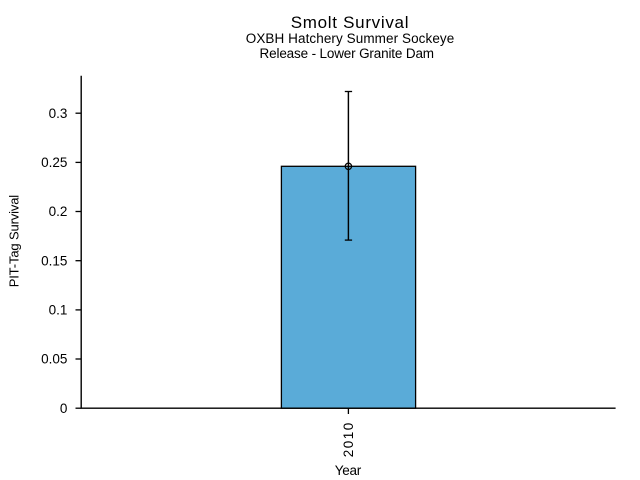 The height and width of the screenshot is (480, 640). I want to click on svg-text: 0.1, so click(58, 310).